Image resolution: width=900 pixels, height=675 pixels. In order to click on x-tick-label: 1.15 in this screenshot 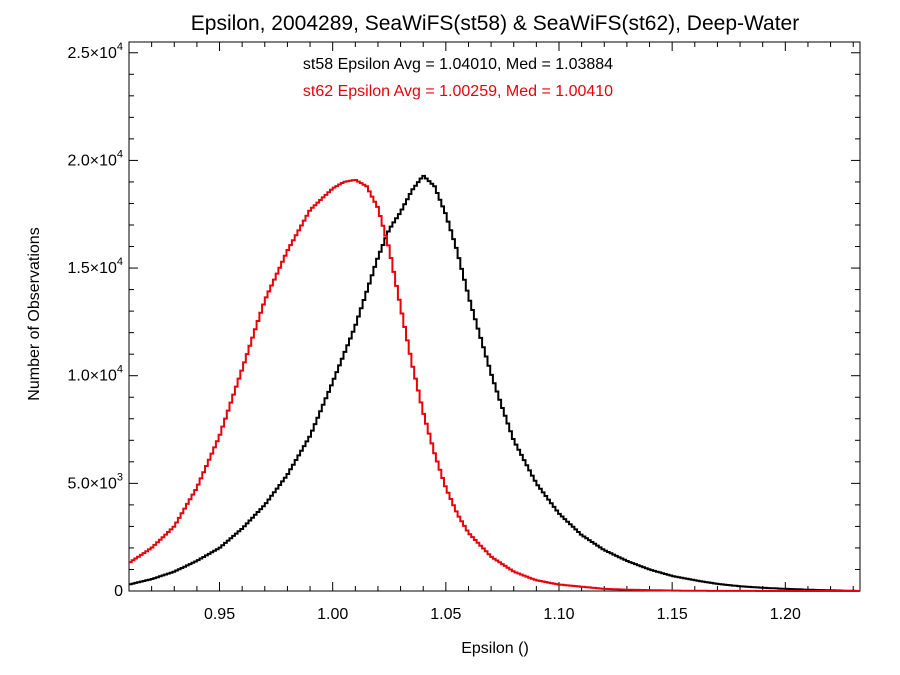, I will do `click(672, 614)`.